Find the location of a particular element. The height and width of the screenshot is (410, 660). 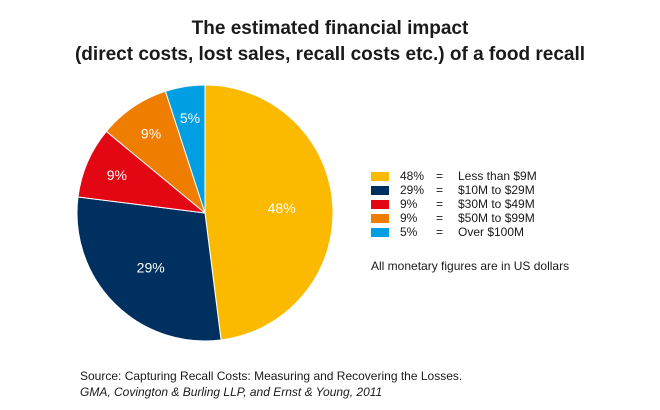

legend-percent: 29% is located at coordinates (412, 190).